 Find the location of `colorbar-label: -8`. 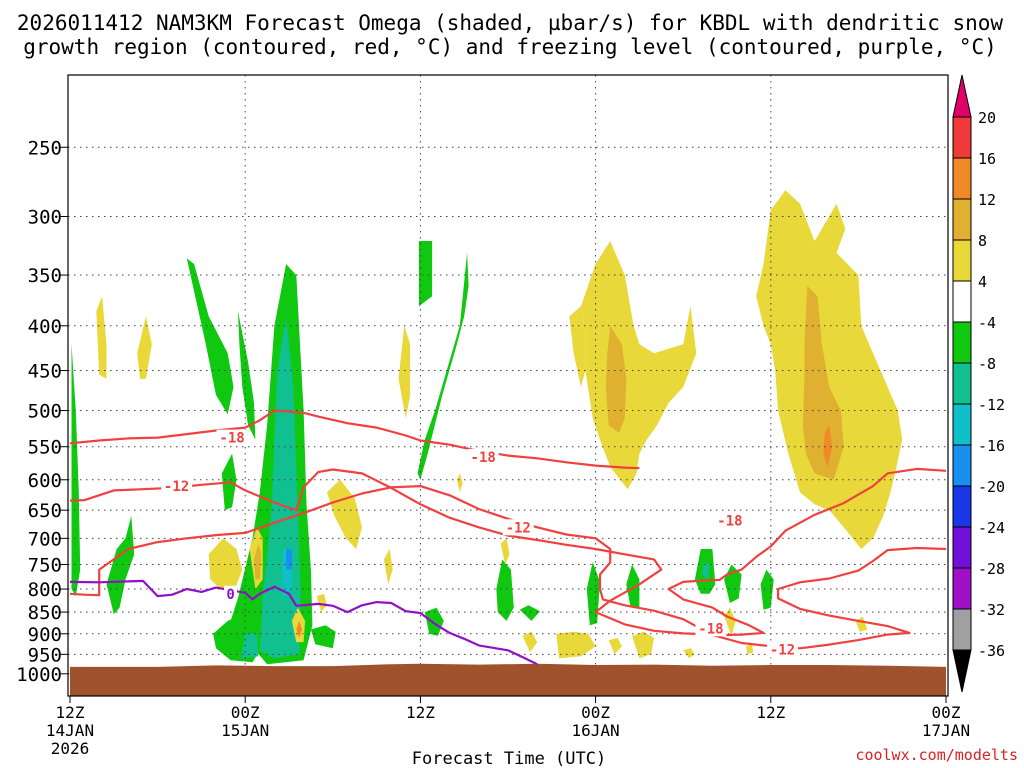

colorbar-label: -8 is located at coordinates (987, 364).